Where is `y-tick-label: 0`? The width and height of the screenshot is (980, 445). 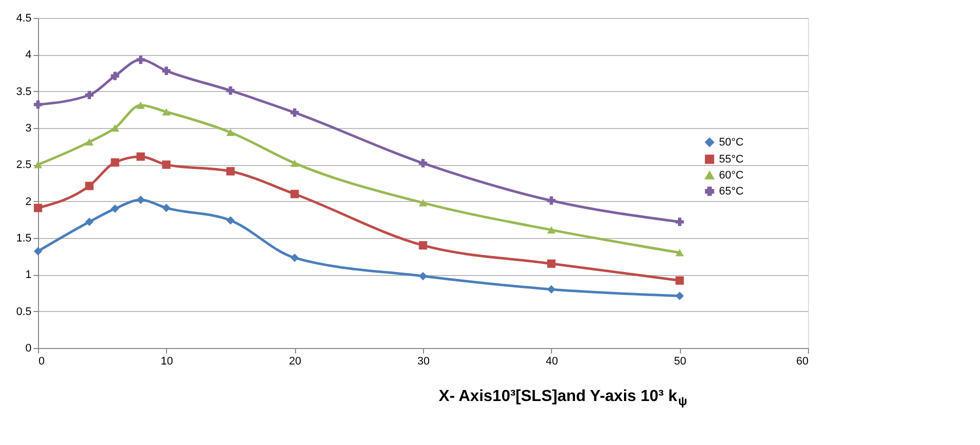 y-tick-label: 0 is located at coordinates (28, 348).